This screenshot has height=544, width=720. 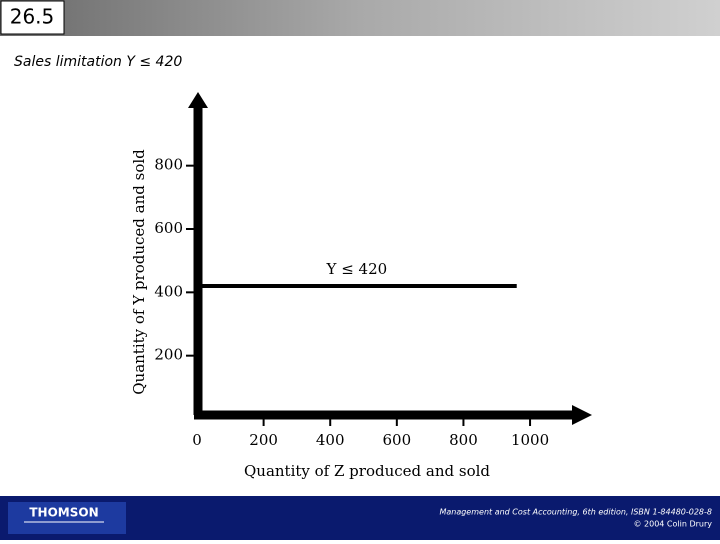 What do you see at coordinates (139, 272) in the screenshot?
I see `y-axis-label: Quantity of Y produced and sold` at bounding box center [139, 272].